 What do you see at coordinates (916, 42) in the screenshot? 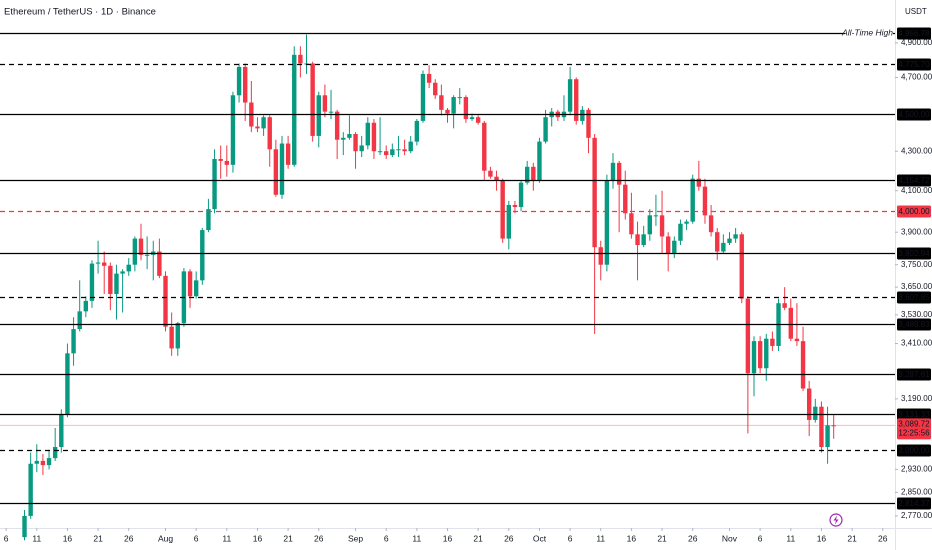
I see `y-tick-label: 4,900.00` at bounding box center [916, 42].